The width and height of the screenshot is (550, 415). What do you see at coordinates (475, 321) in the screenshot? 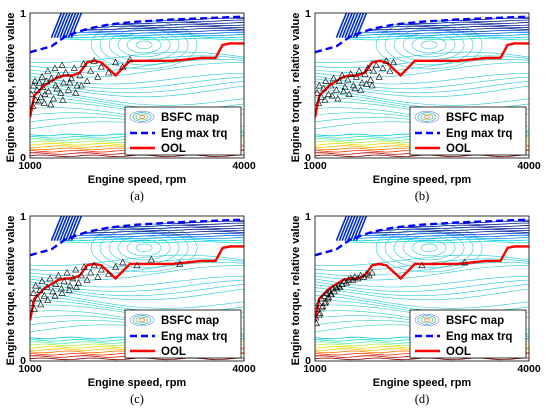
I see `legend-label: BSFC map` at bounding box center [475, 321].